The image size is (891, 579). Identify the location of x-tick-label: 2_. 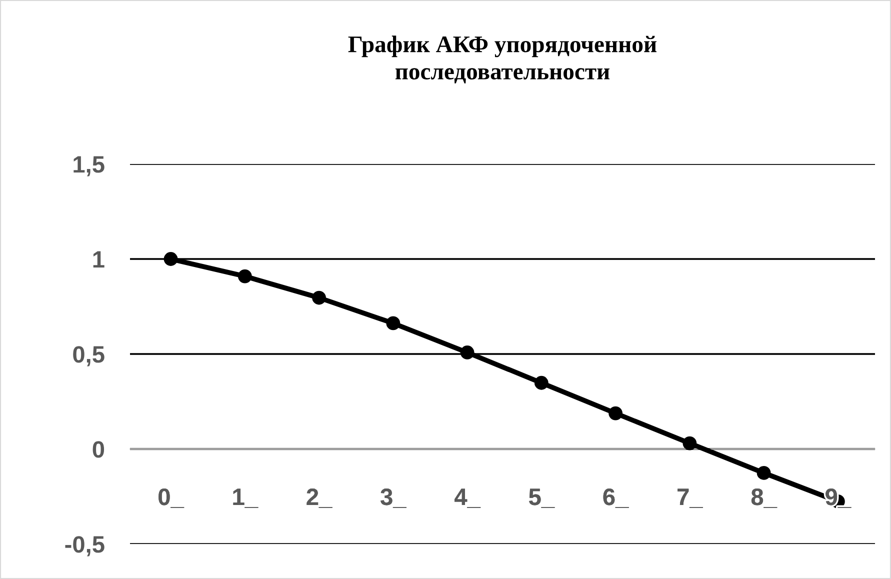
(319, 498).